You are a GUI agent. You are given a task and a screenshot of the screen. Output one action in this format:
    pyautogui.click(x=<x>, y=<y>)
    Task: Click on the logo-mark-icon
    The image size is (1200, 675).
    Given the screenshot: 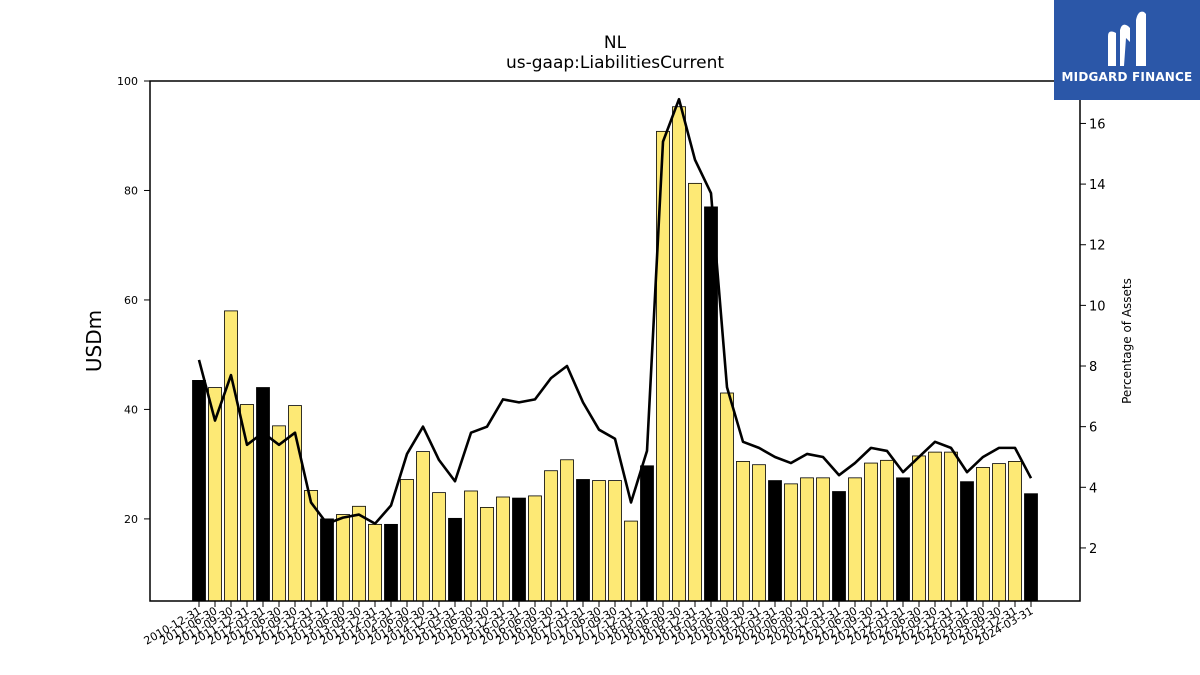 What is the action you would take?
    pyautogui.click(x=1127, y=39)
    